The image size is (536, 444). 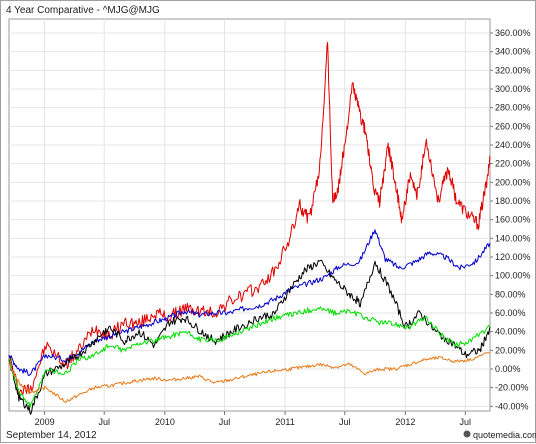 What do you see at coordinates (504, 435) in the screenshot?
I see `quotemedia-brand: quotemedia.com` at bounding box center [504, 435].